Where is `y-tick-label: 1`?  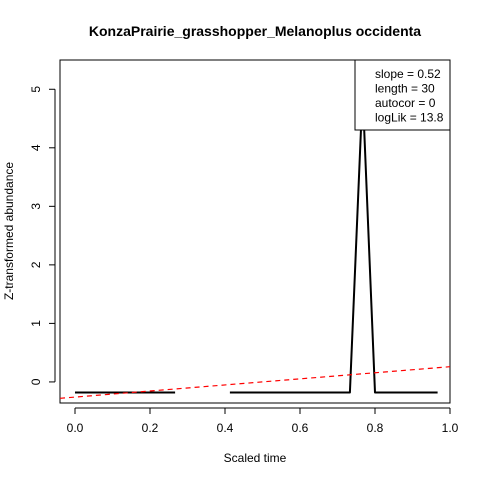
y-tick-label: 1 is located at coordinates (36, 323).